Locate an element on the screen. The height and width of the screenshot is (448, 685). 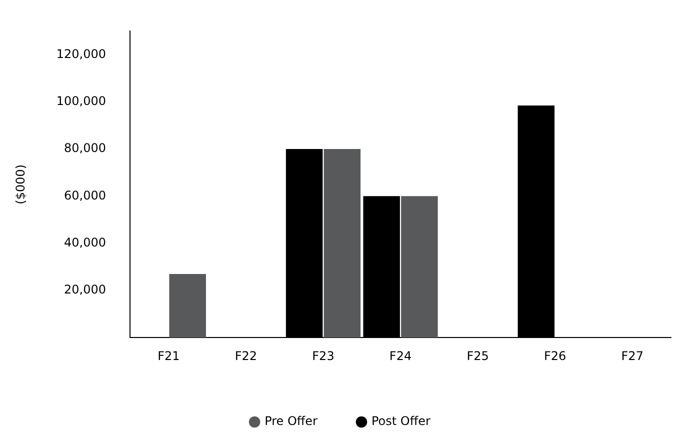
legend-label: Pre Offer is located at coordinates (291, 421).